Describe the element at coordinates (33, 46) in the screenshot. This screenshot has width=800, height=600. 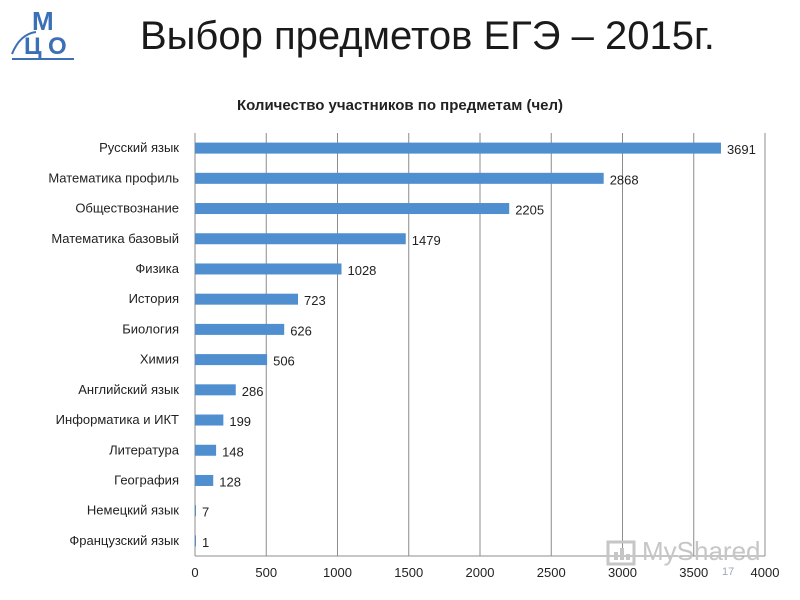
I see `svg-text: Ц` at that location.